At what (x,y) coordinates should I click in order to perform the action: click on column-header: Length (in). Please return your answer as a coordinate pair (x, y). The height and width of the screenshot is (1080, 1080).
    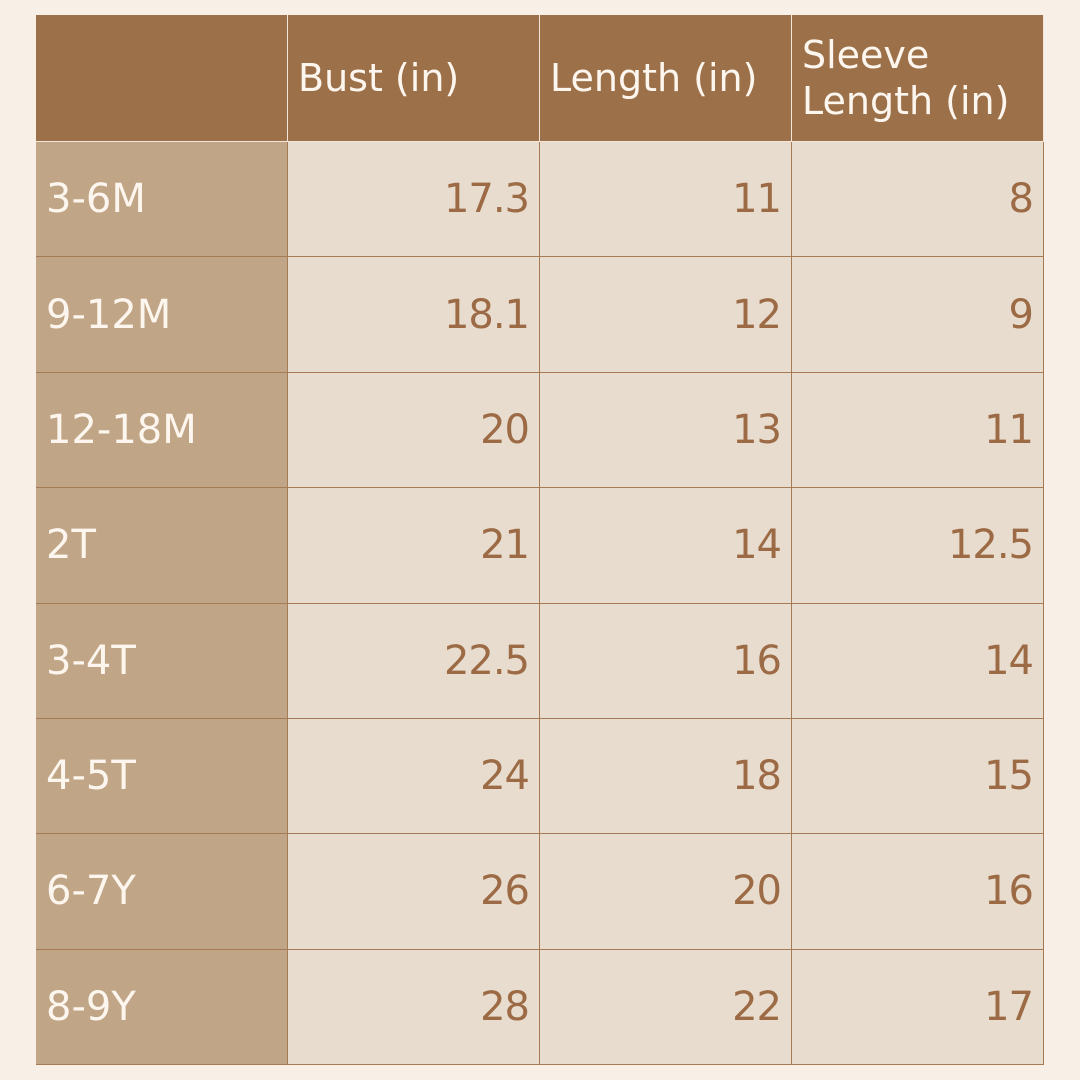
    Looking at the image, I should click on (666, 78).